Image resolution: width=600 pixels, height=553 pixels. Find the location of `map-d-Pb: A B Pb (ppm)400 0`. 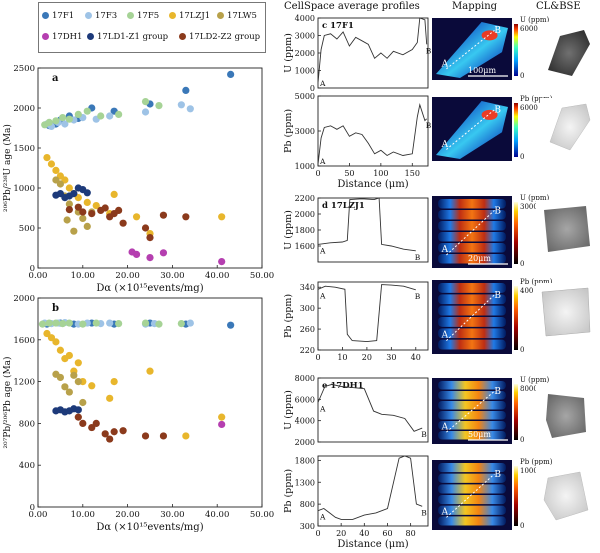

map-d-Pb: A B Pb (ppm)400 0 is located at coordinates (492, 316).